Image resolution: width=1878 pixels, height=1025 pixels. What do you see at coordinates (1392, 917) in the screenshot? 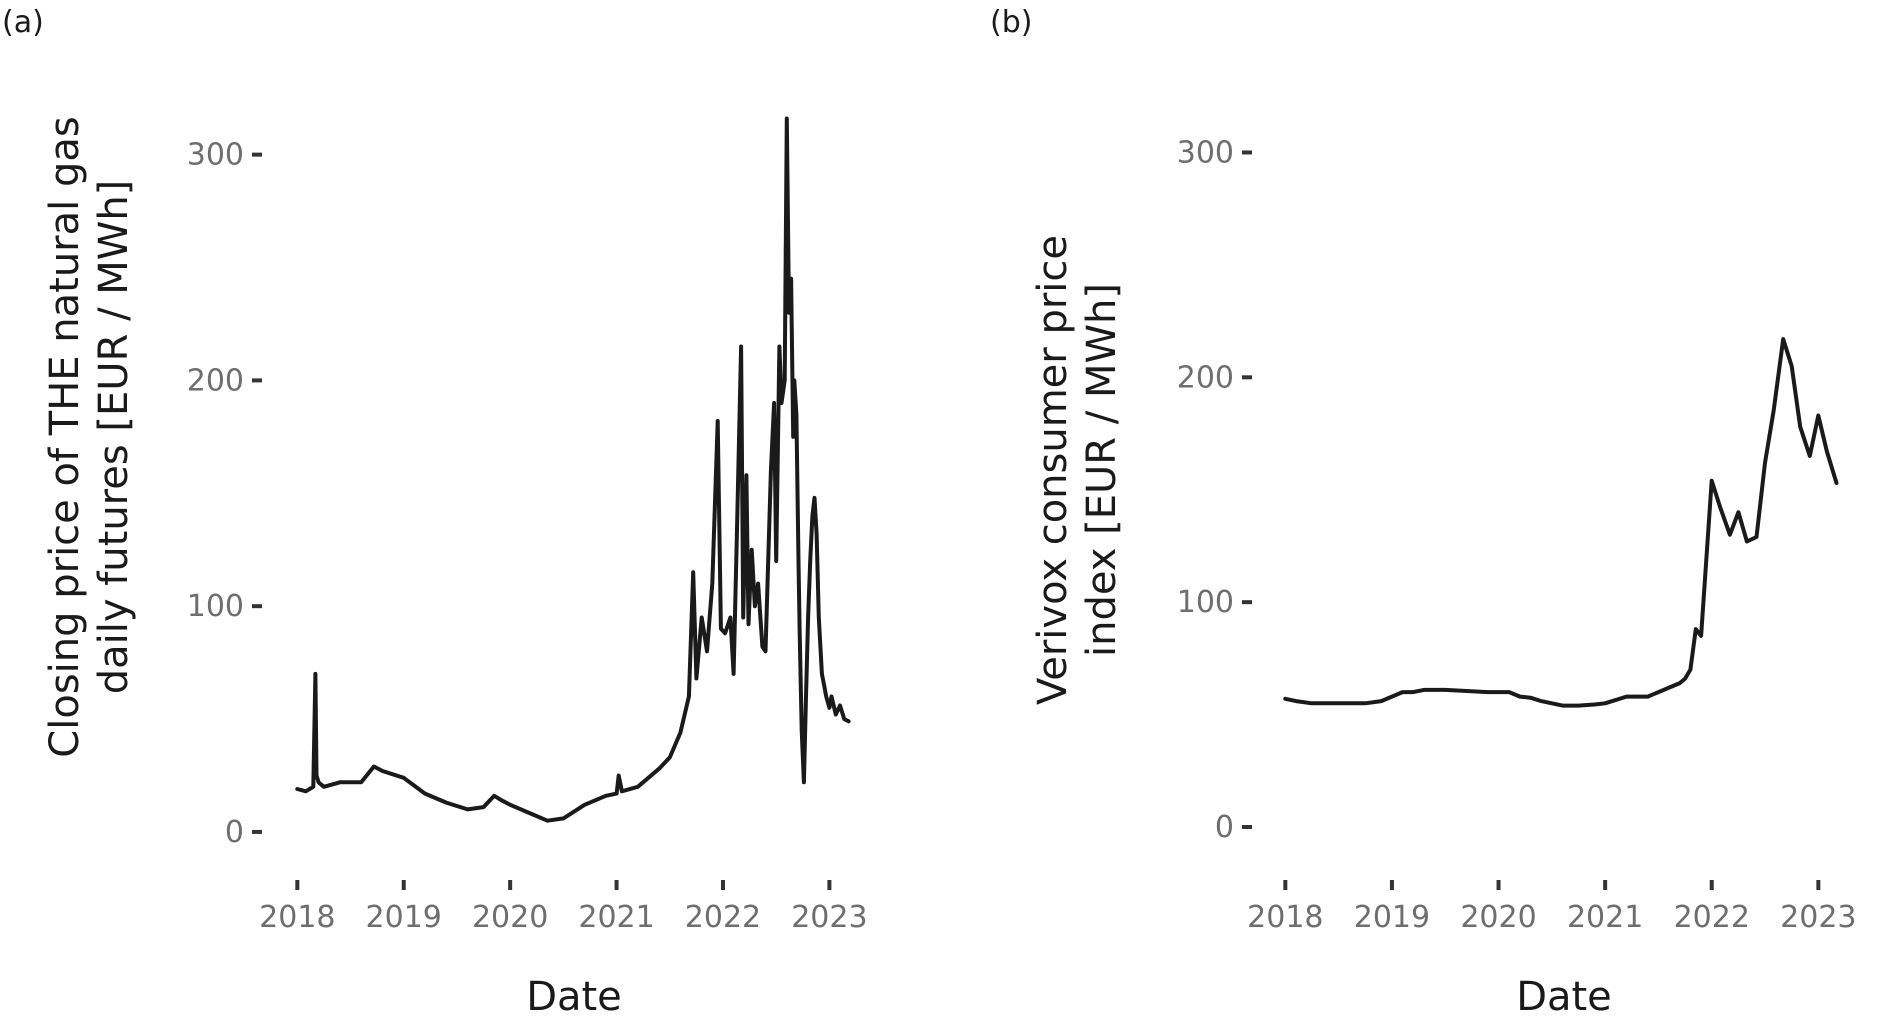
I see `x-tick-label-b-1: 2019` at bounding box center [1392, 917].